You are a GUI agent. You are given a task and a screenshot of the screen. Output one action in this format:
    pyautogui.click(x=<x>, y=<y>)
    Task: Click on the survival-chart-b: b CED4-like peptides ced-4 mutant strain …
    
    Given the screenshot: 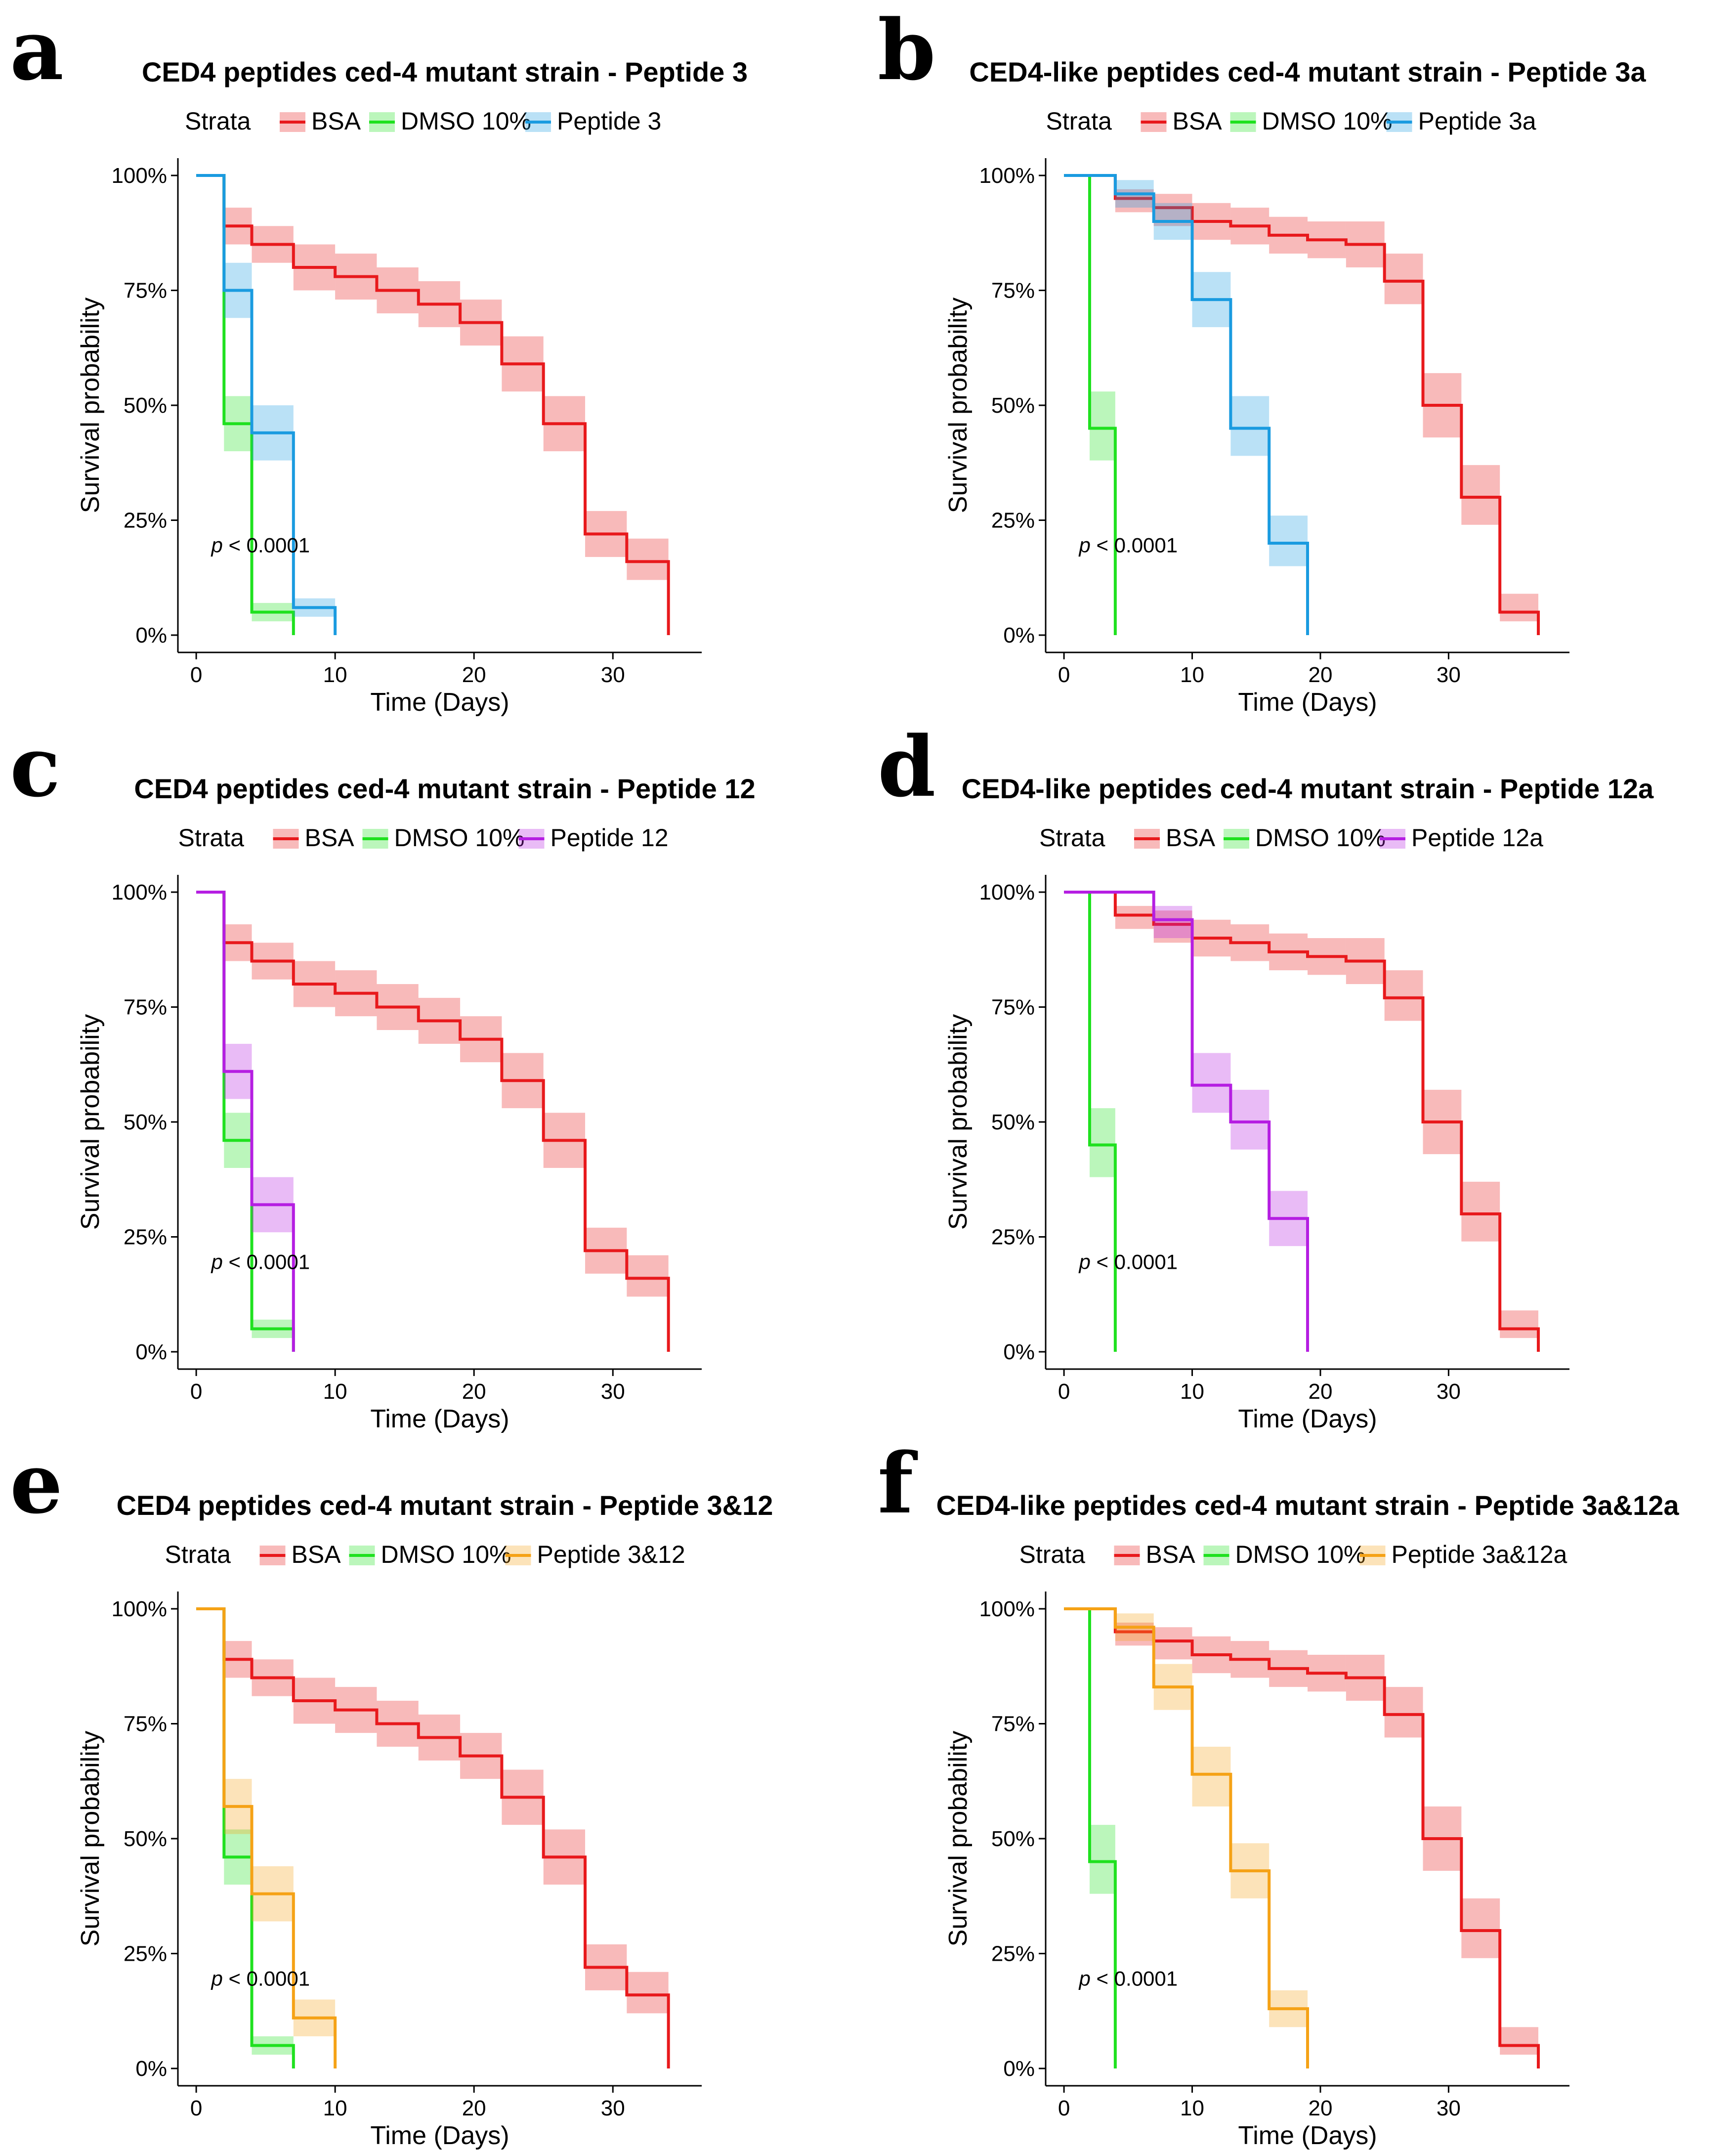 What is the action you would take?
    pyautogui.click(x=1262, y=359)
    